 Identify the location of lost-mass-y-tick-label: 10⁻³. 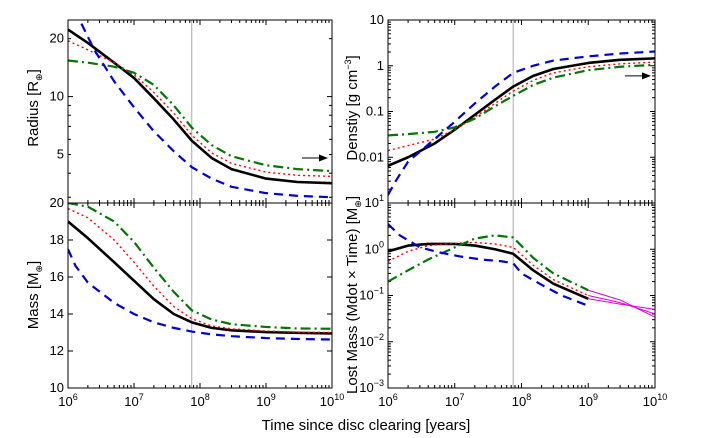
(371, 386).